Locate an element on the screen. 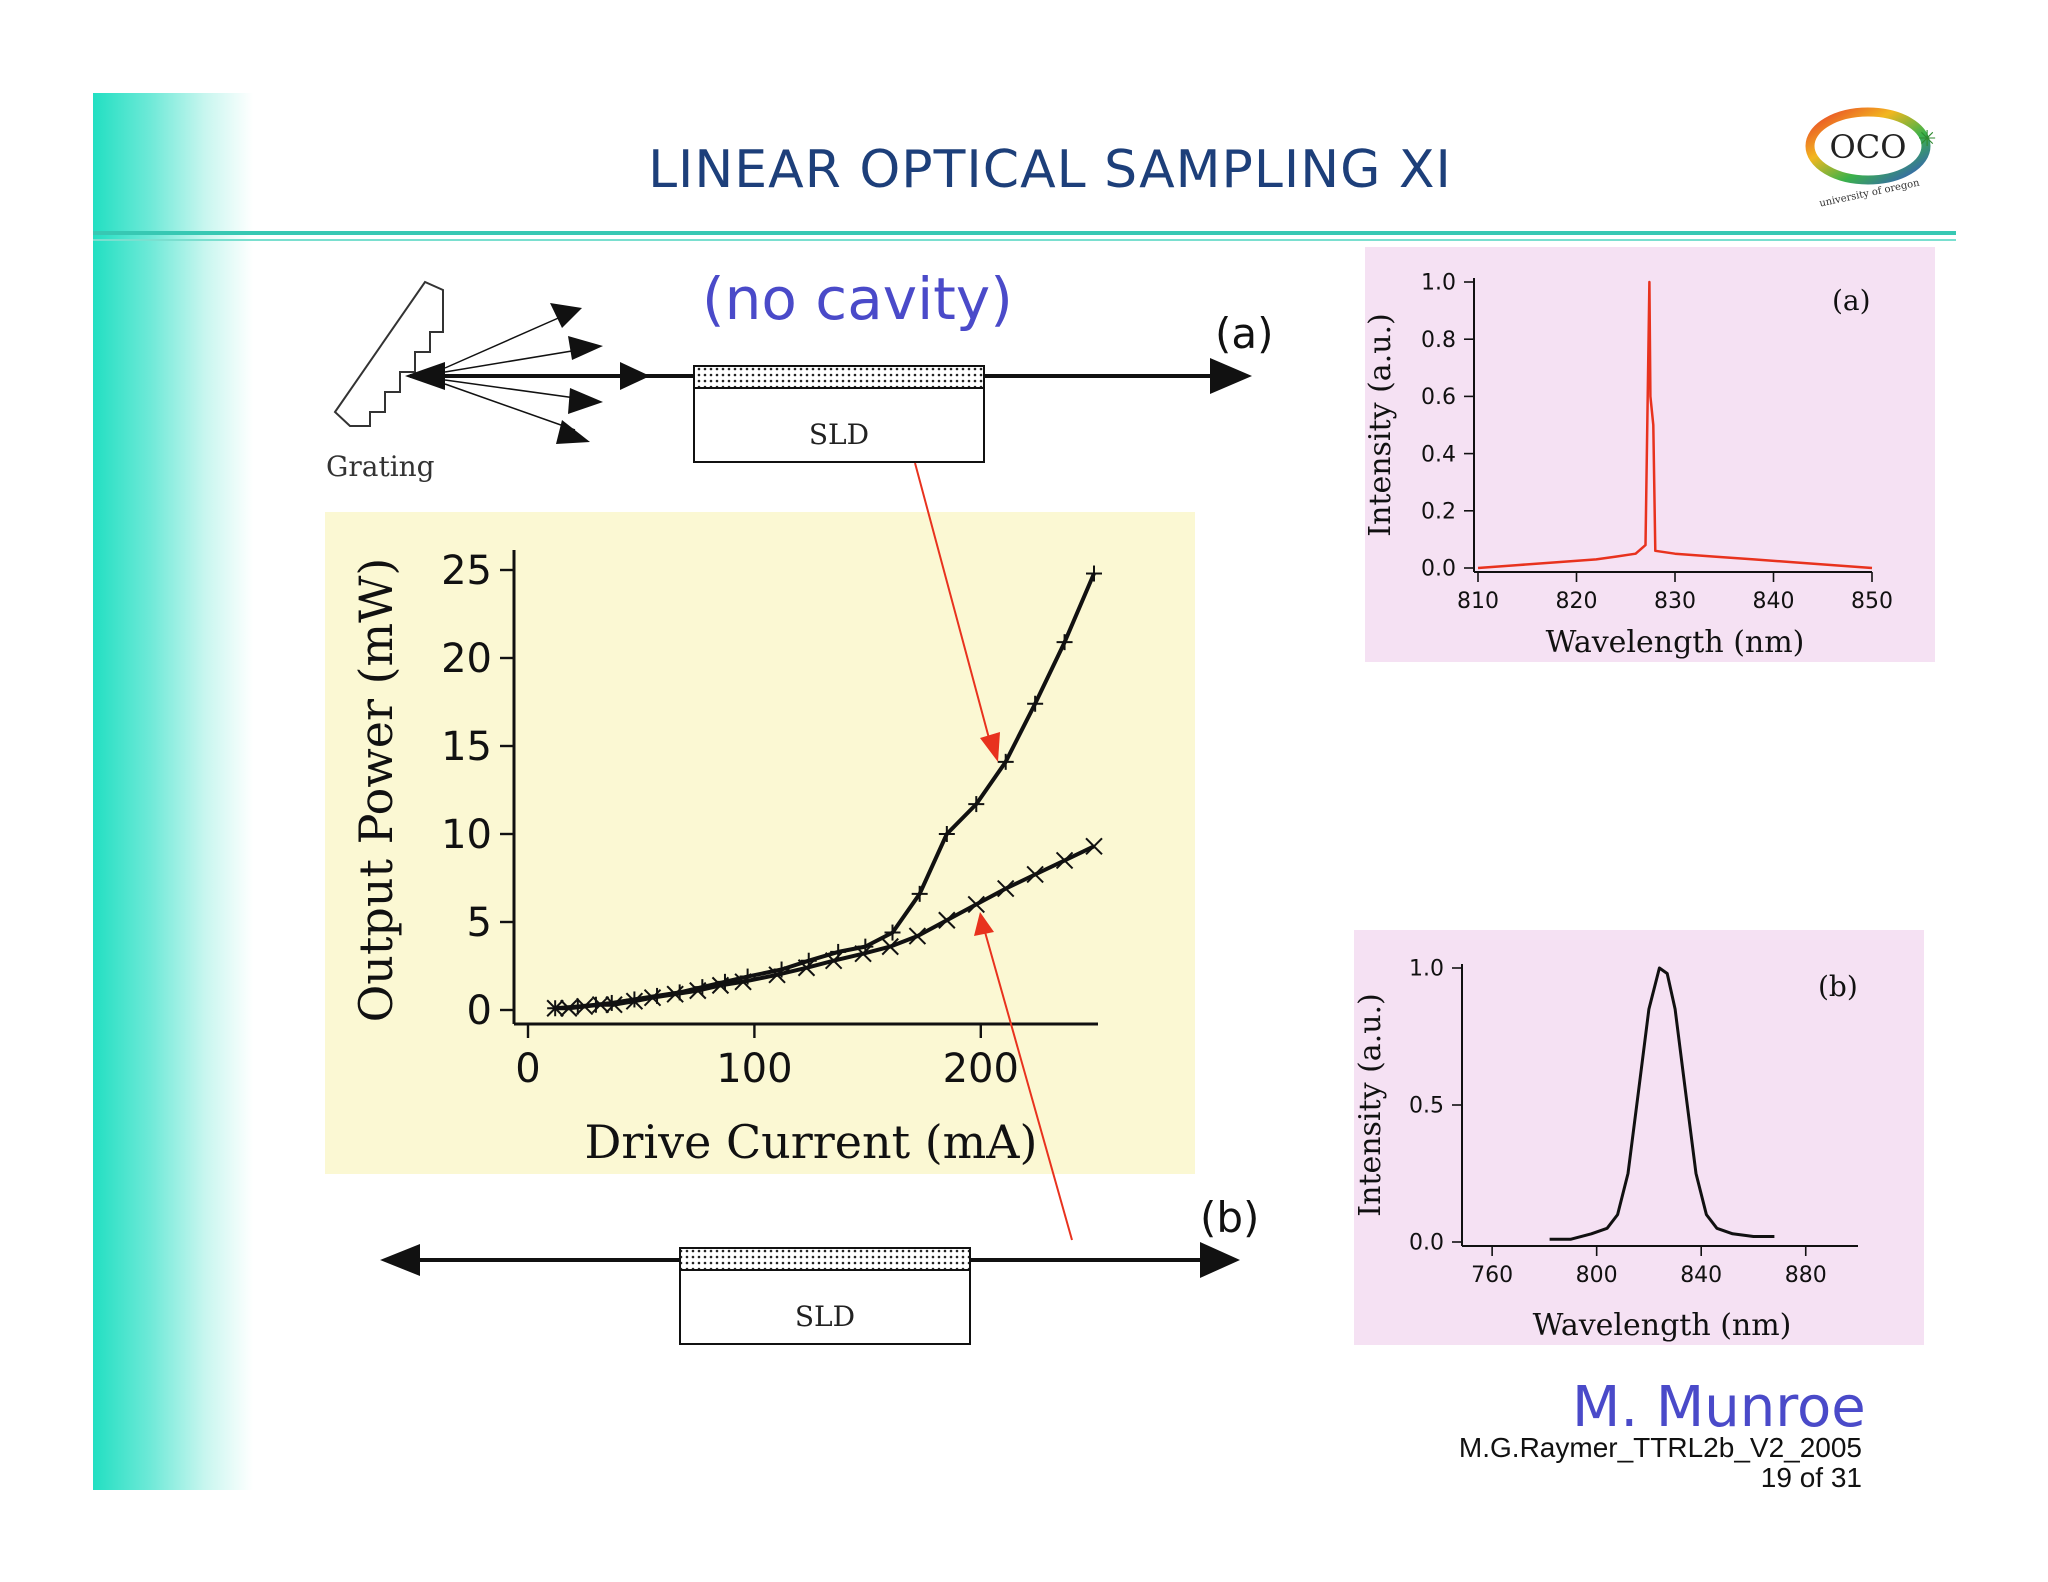  footer-document-id: M.G.Raymer_TTRL2b_V2_2005 is located at coordinates (1660, 1447).